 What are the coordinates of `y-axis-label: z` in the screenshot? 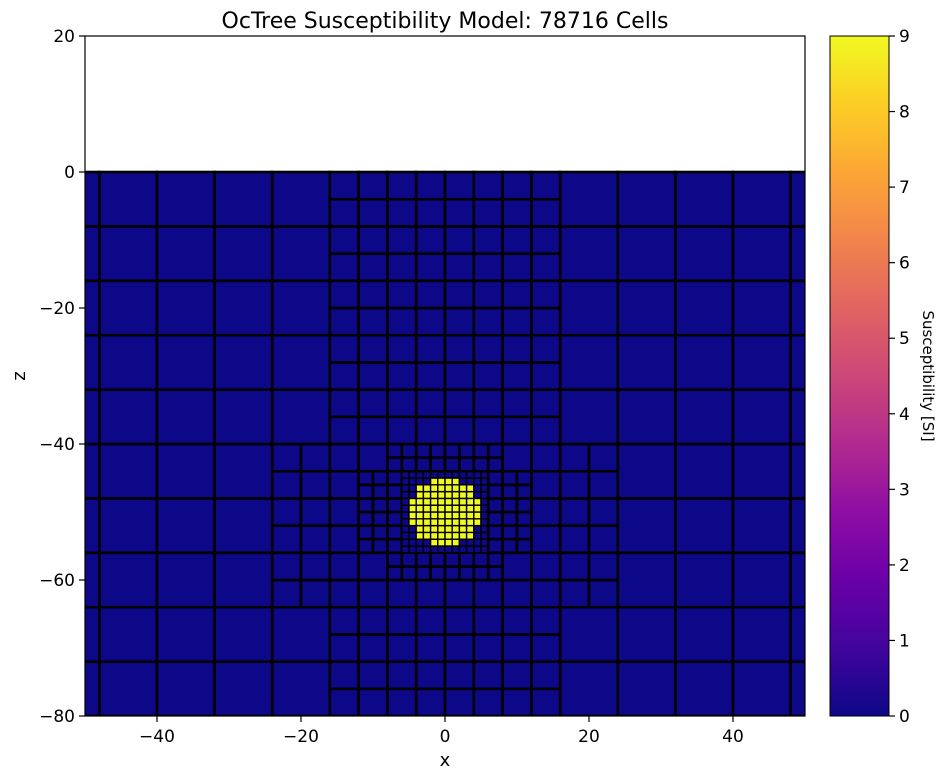 It's located at (19, 375).